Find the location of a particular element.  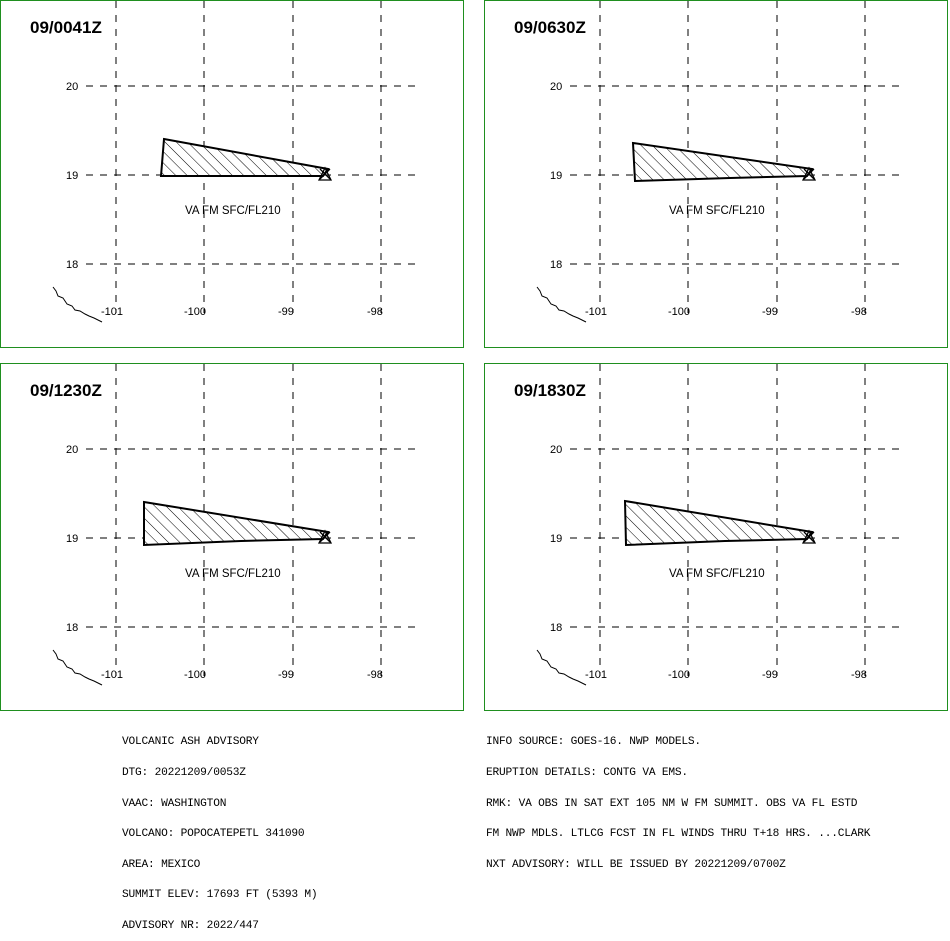

advisory-line: VOLCANO: POPOCATEPETL 341090 is located at coordinates (213, 834).